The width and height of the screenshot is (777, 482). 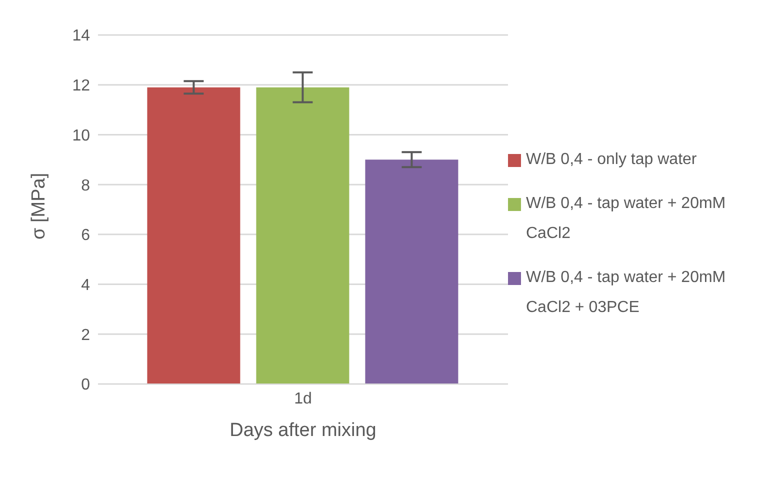 What do you see at coordinates (85, 385) in the screenshot?
I see `y-tick-label: 0` at bounding box center [85, 385].